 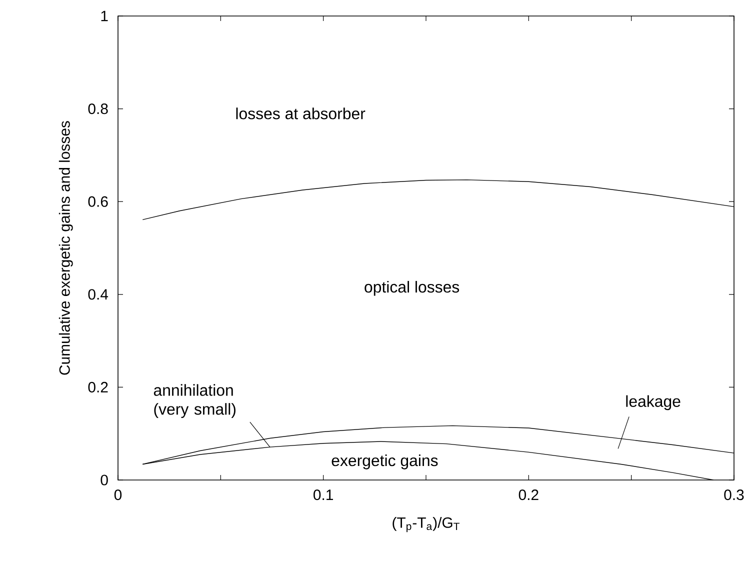 What do you see at coordinates (301, 114) in the screenshot?
I see `annotation: losses at absorber` at bounding box center [301, 114].